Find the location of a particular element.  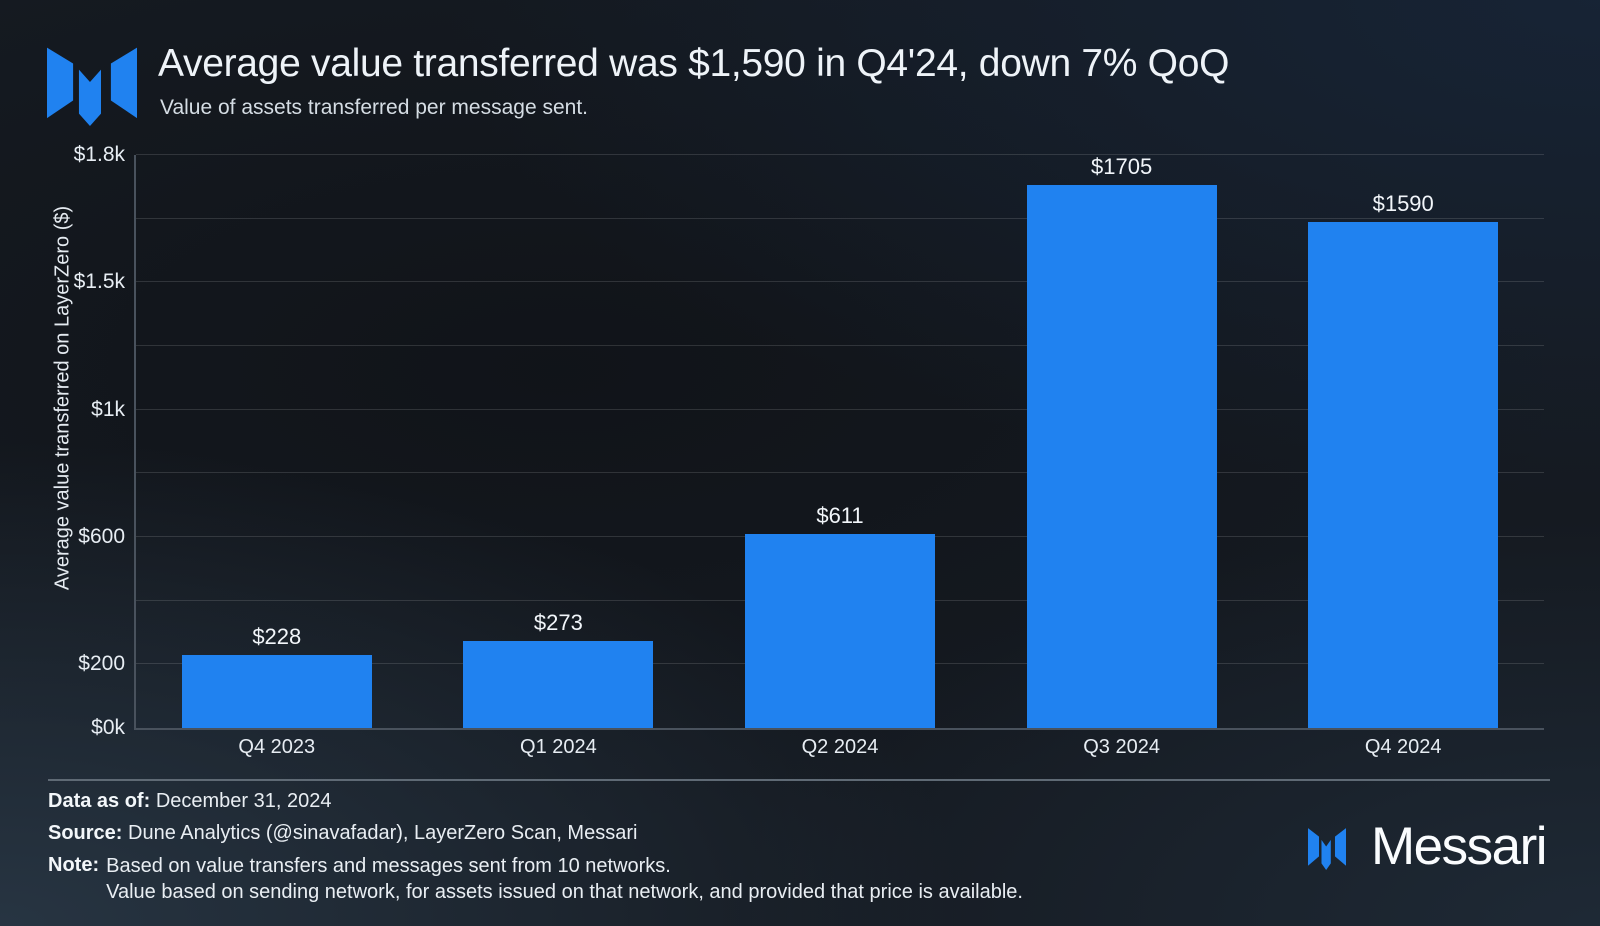

bar: $1705 is located at coordinates (1121, 441).